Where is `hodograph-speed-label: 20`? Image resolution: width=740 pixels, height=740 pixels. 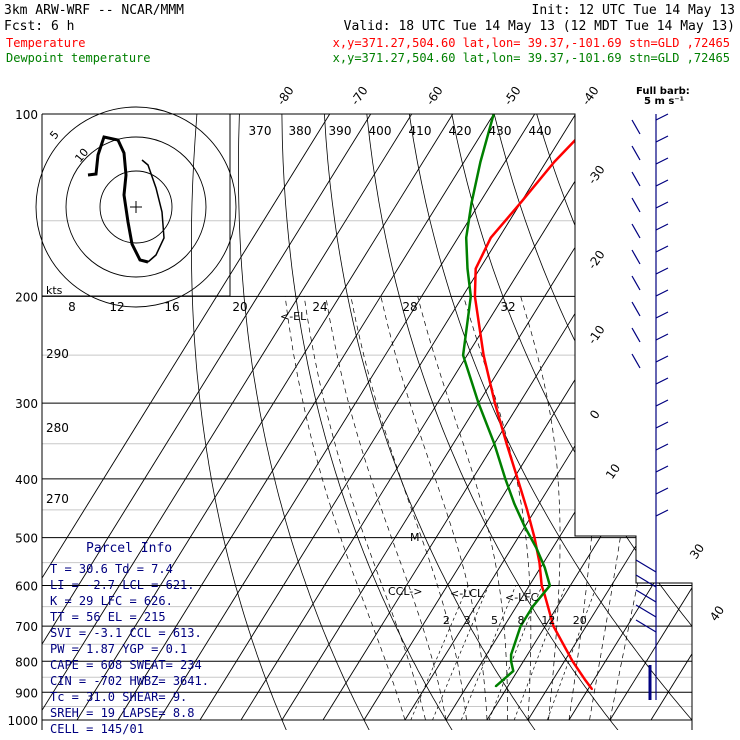 hodograph-speed-label: 20 is located at coordinates (239, 307).